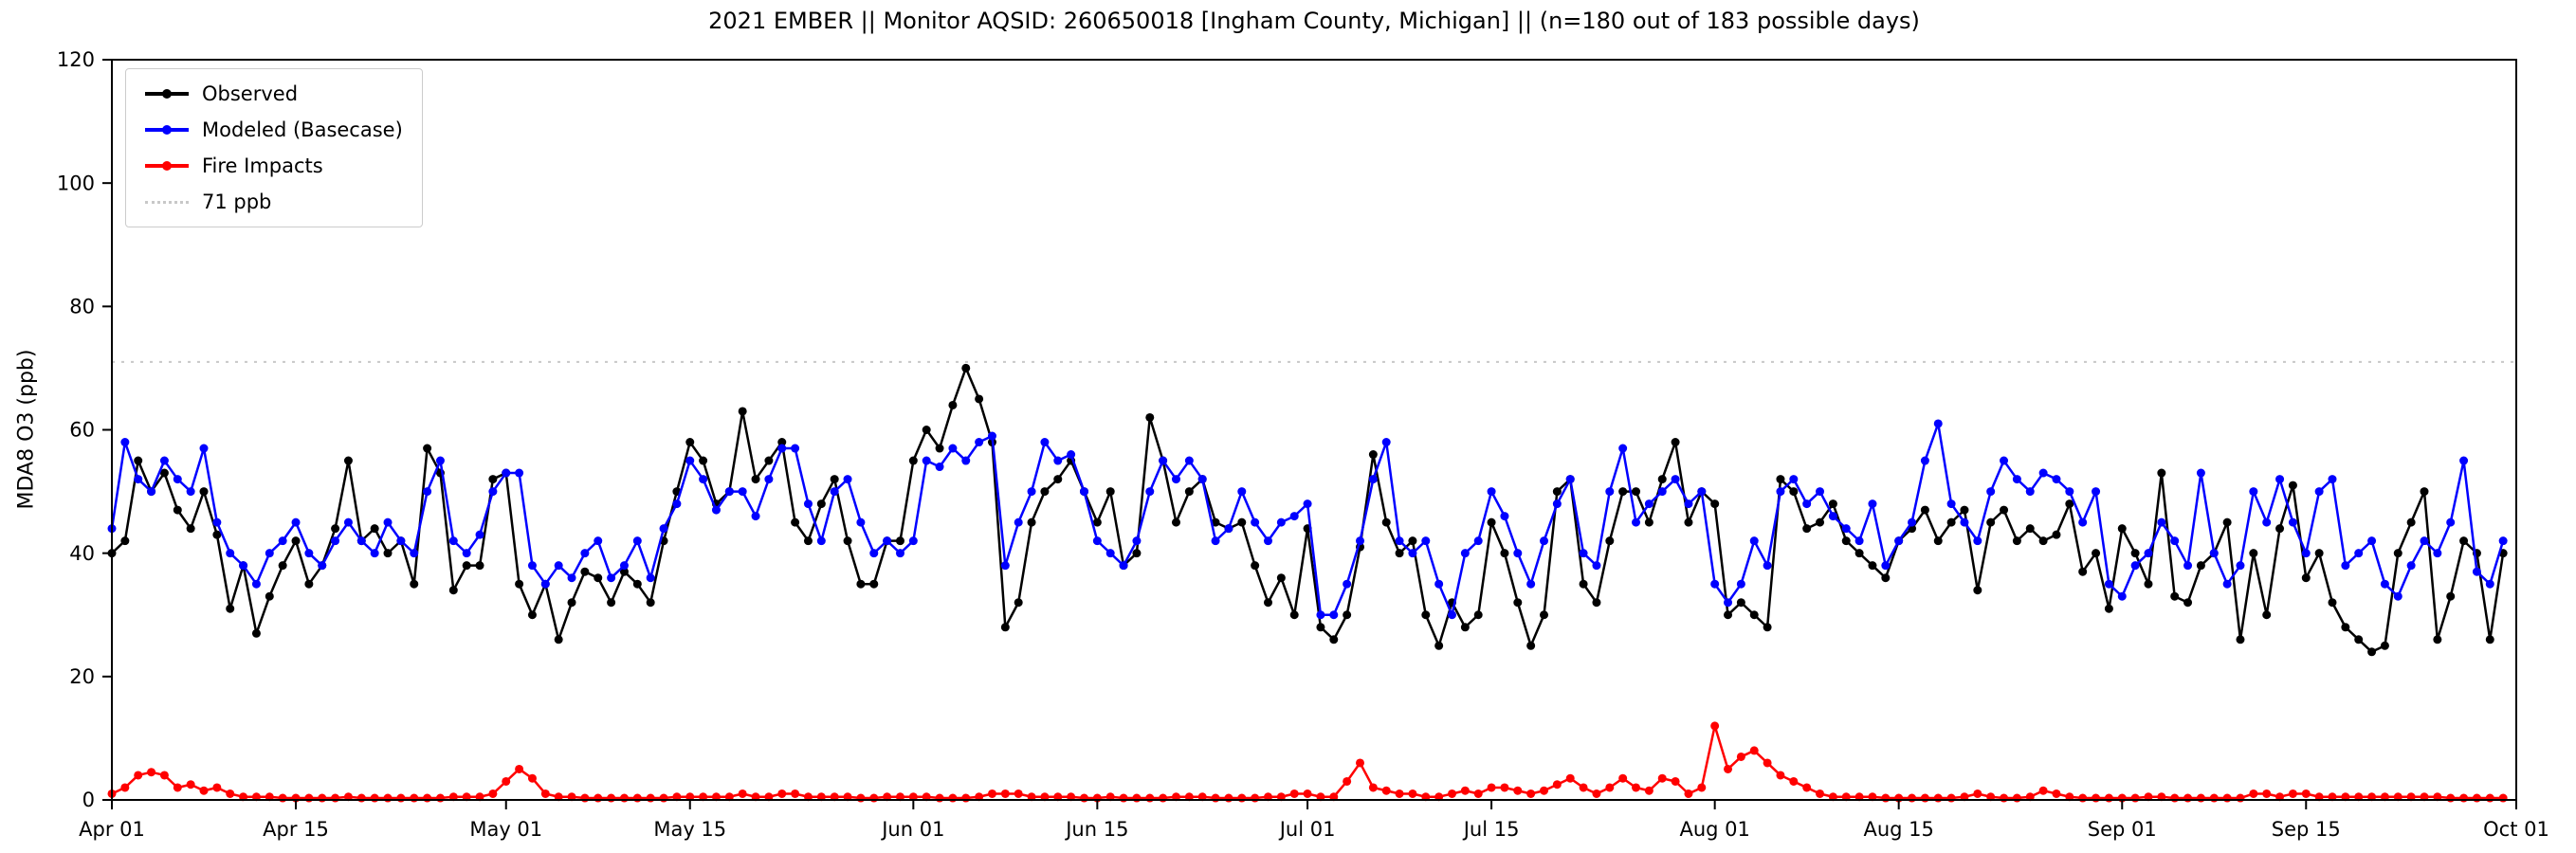 The height and width of the screenshot is (853, 2576). I want to click on x-tick-label: Jun 15, so click(1096, 829).